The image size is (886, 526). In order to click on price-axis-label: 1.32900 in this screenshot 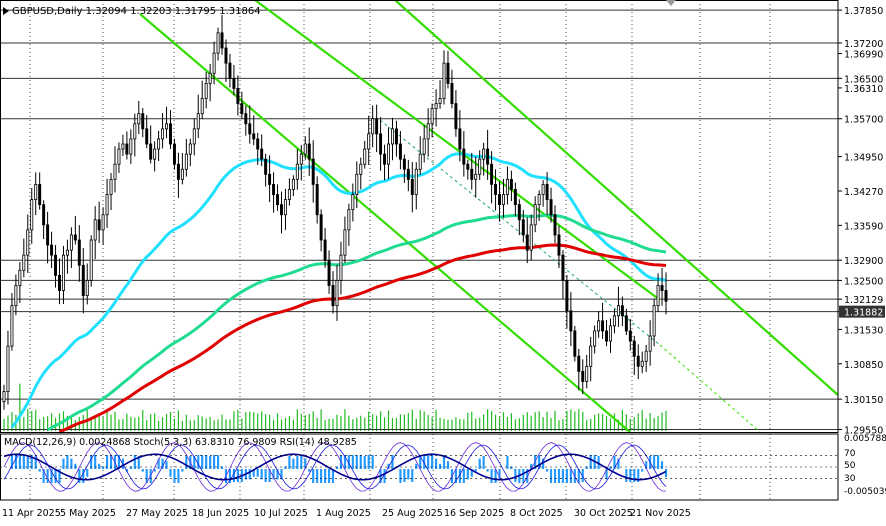, I will do `click(863, 261)`.